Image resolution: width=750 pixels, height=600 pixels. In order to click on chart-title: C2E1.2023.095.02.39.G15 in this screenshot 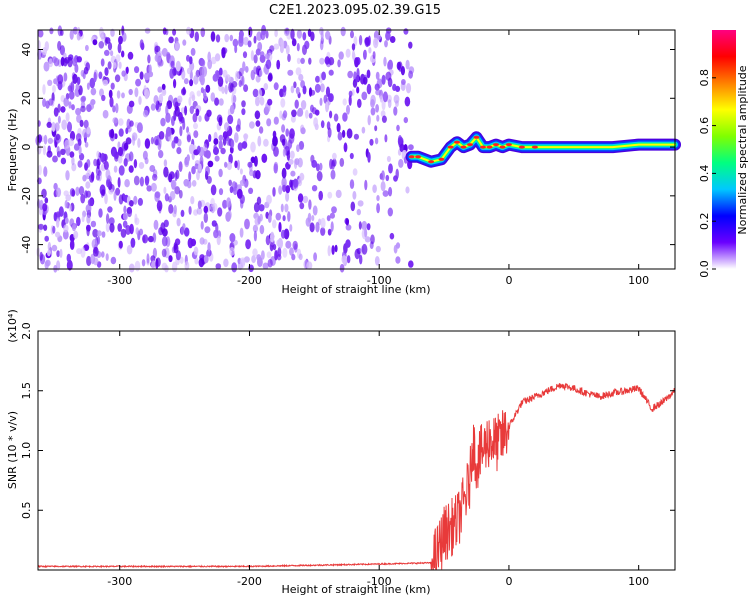, I will do `click(355, 10)`.